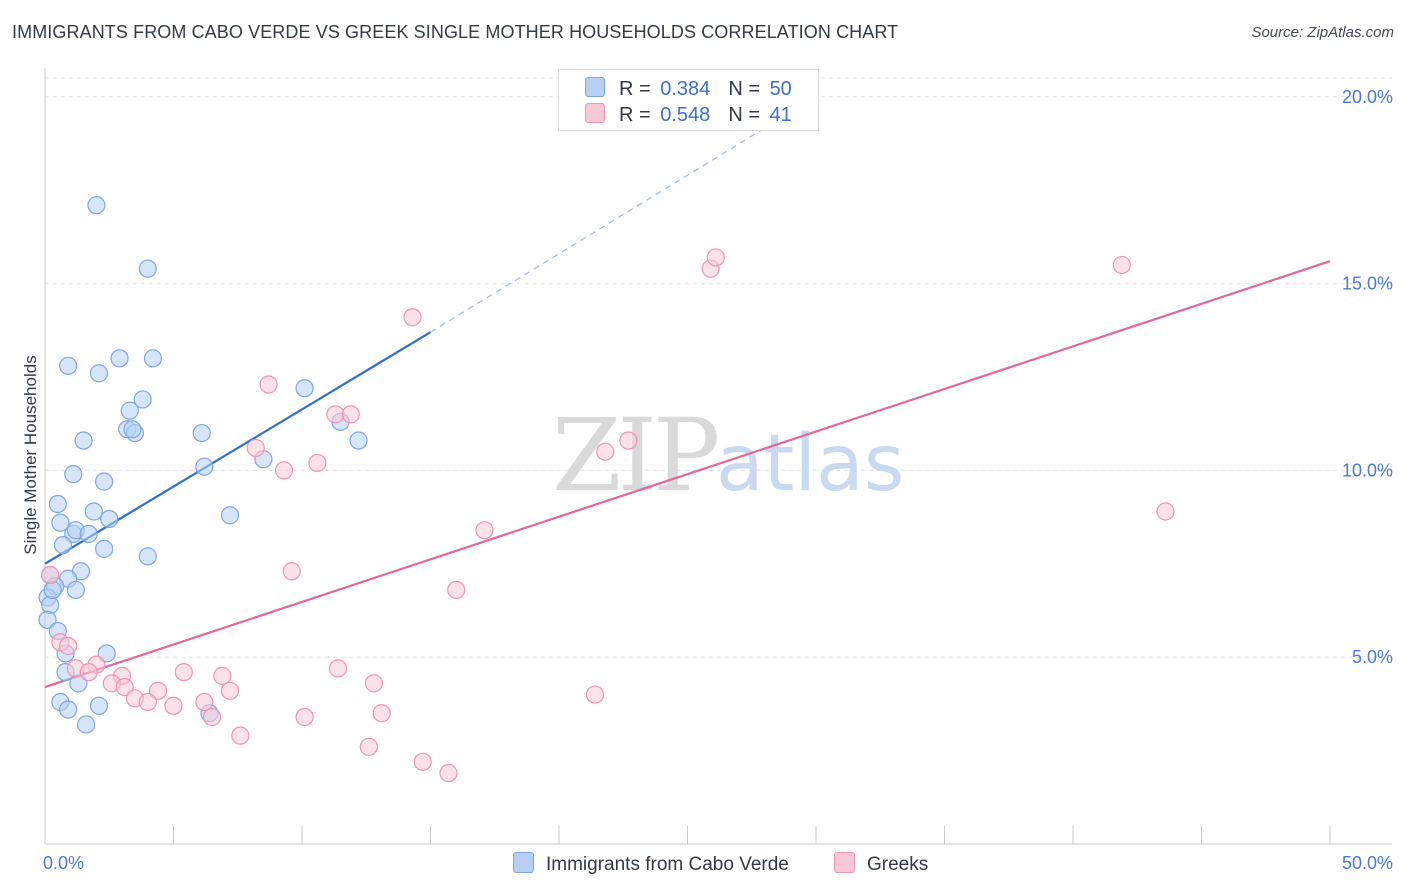 The image size is (1406, 892). What do you see at coordinates (688, 89) in the screenshot?
I see `legend-row-cabo-verde: R = 0.384 N = 50` at bounding box center [688, 89].